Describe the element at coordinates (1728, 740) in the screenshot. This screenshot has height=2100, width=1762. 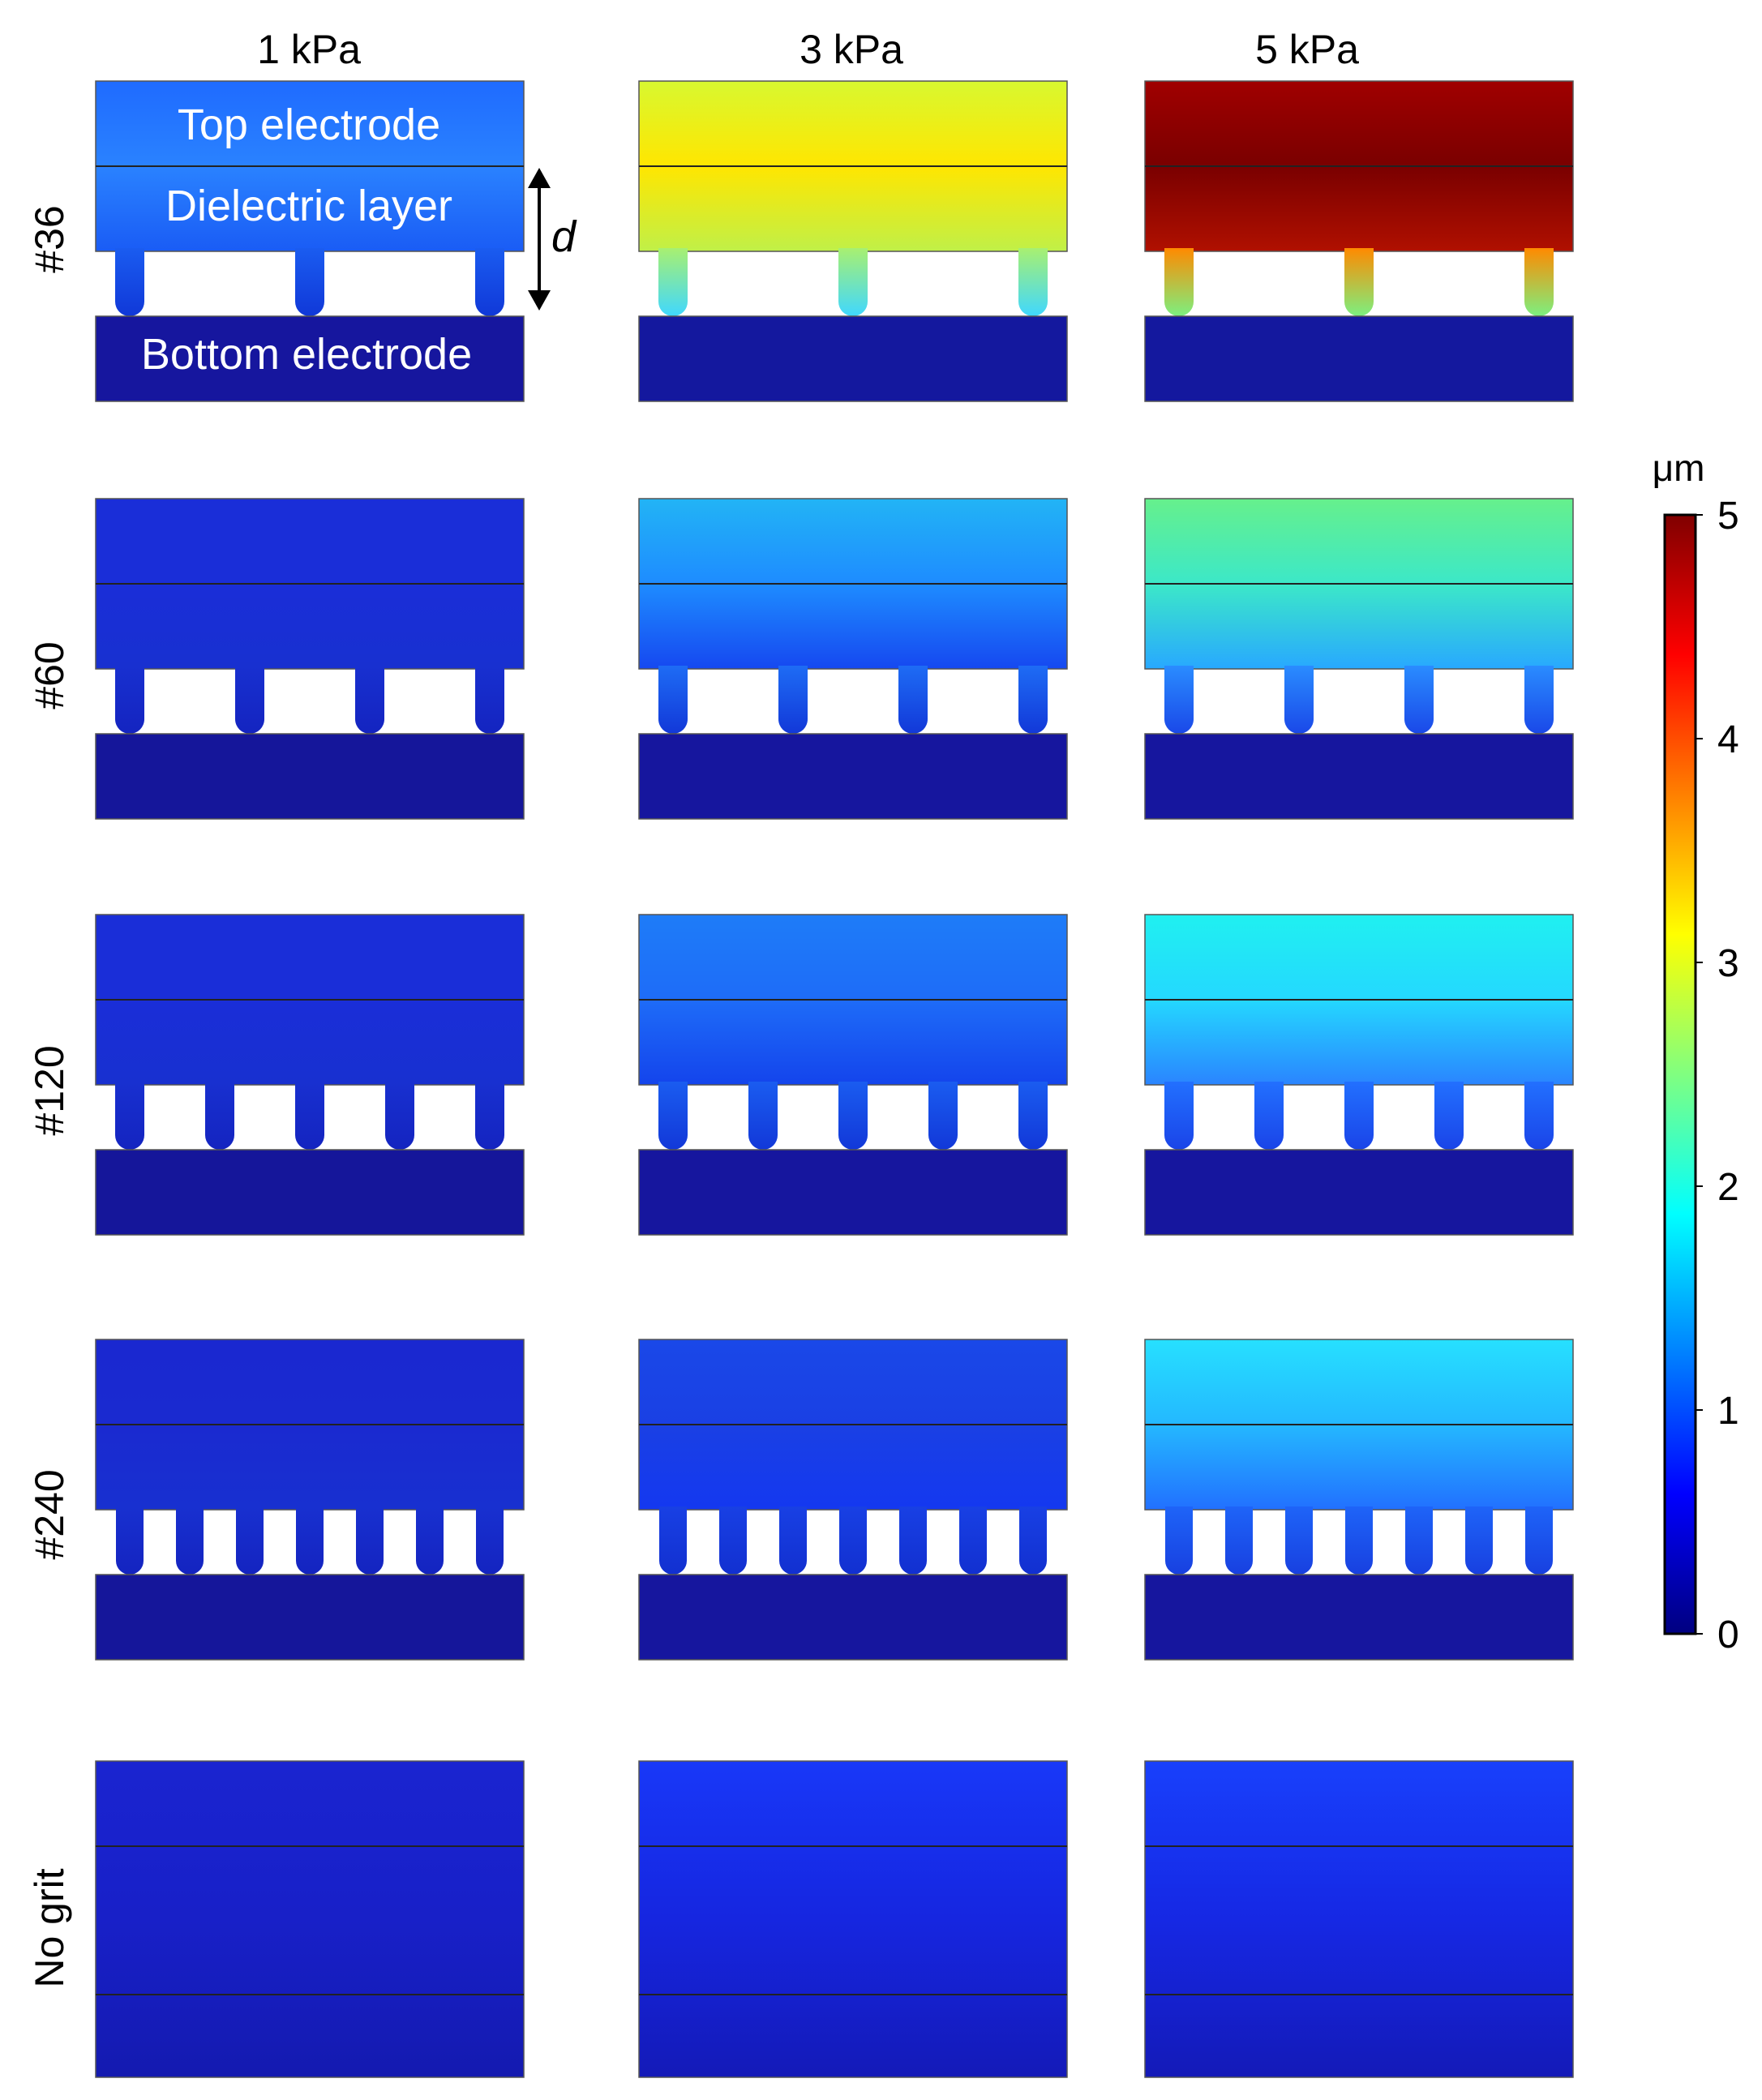
I see `colorbar-tick-label: 4` at that location.